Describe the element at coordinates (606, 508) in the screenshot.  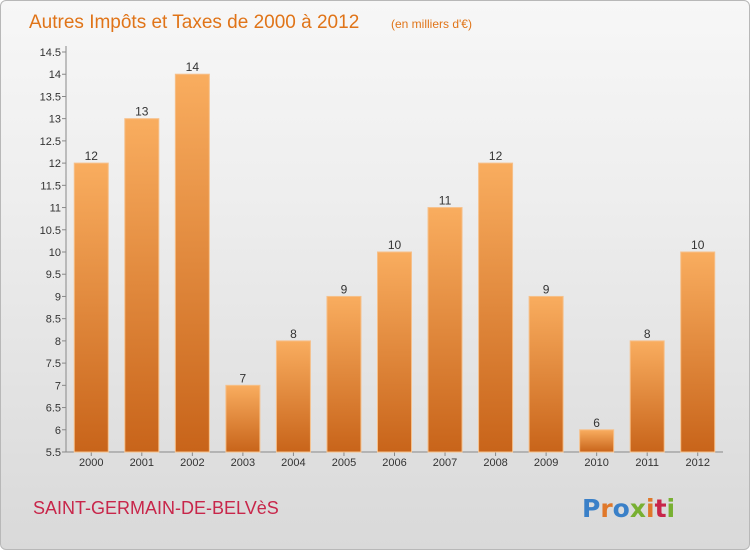
I see `logo-letter: r` at that location.